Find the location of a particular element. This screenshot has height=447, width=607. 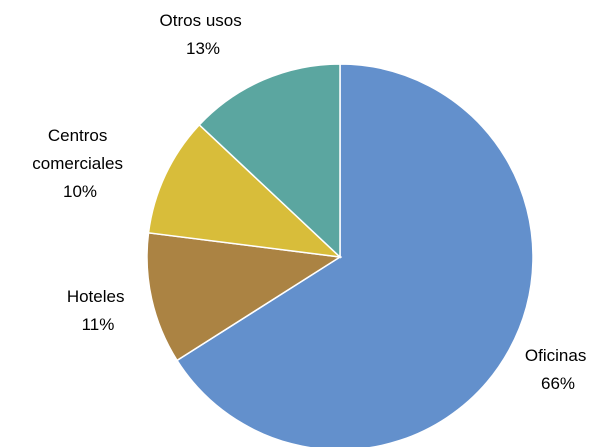

label-centros-line2: comerciales is located at coordinates (77, 163).